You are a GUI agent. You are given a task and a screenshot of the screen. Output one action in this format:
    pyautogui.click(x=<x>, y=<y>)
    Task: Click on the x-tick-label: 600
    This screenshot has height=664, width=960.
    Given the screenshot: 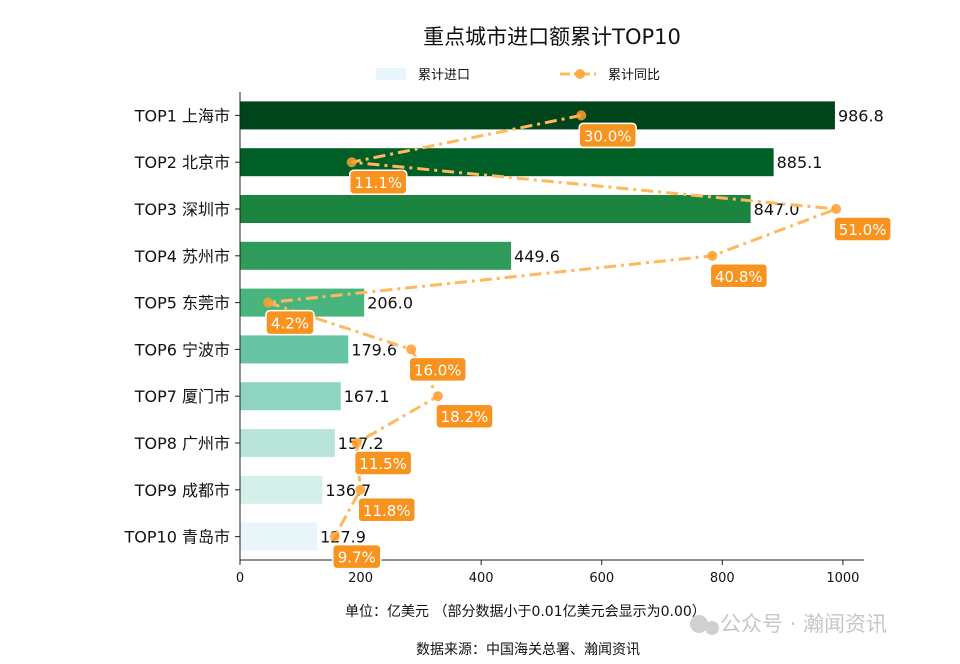 What is the action you would take?
    pyautogui.click(x=601, y=578)
    